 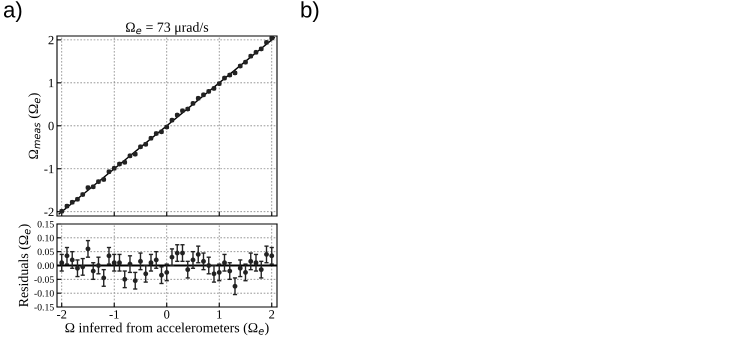 What do you see at coordinates (51, 126) in the screenshot?
I see `y-tick-label: 0` at bounding box center [51, 126].